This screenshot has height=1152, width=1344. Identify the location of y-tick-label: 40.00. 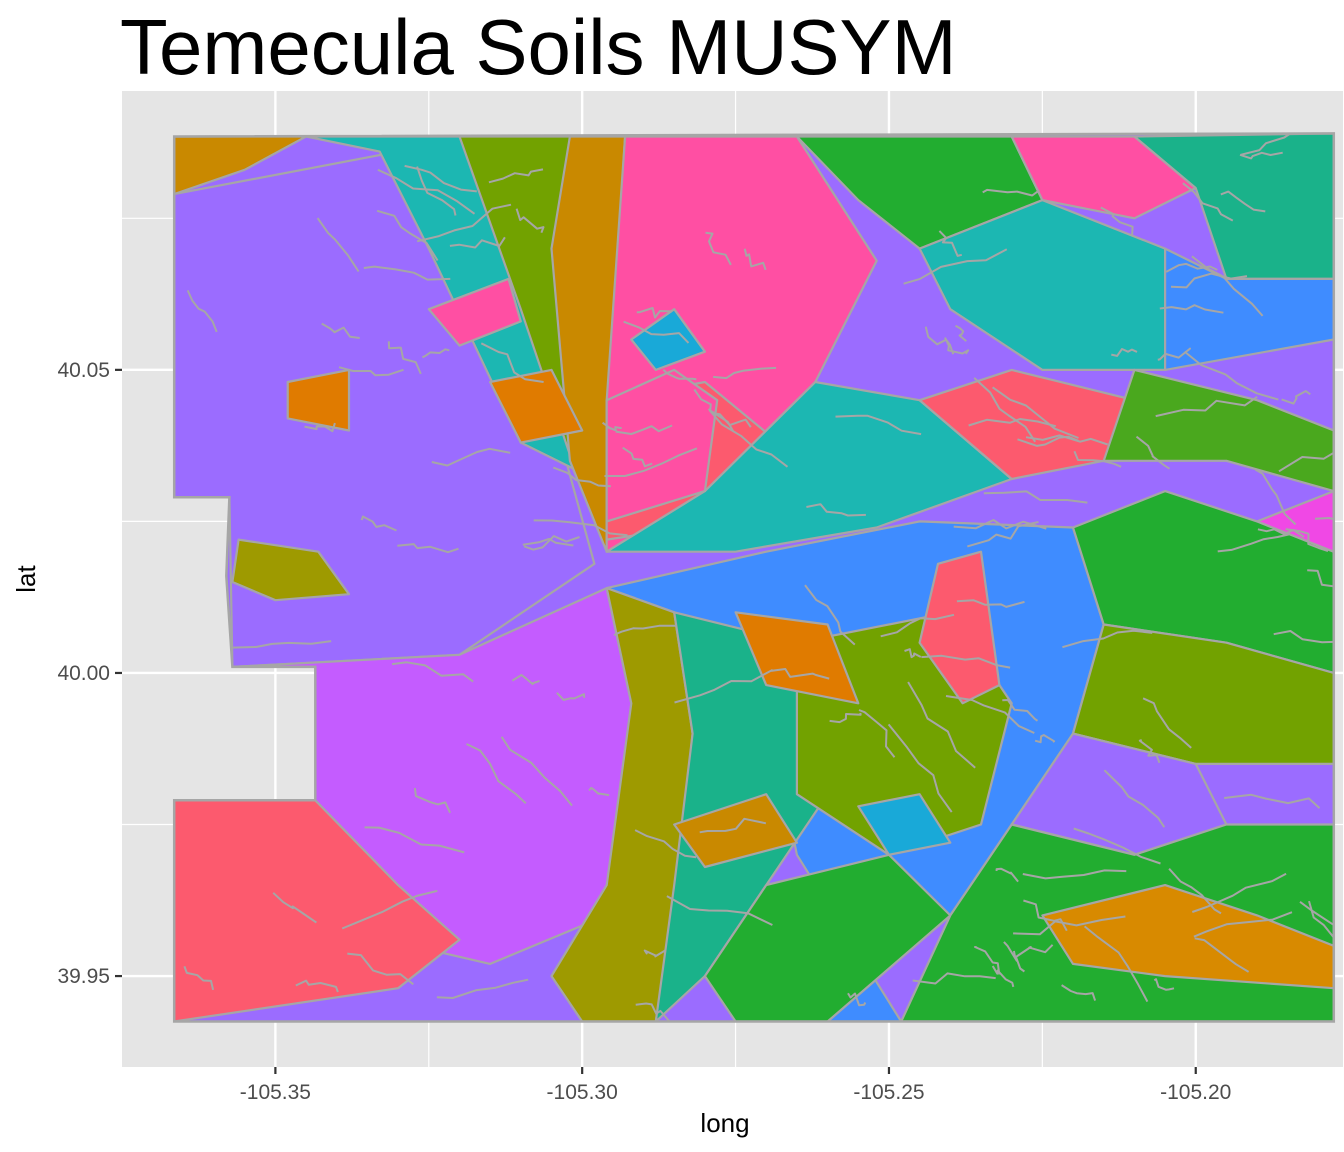
(83, 673).